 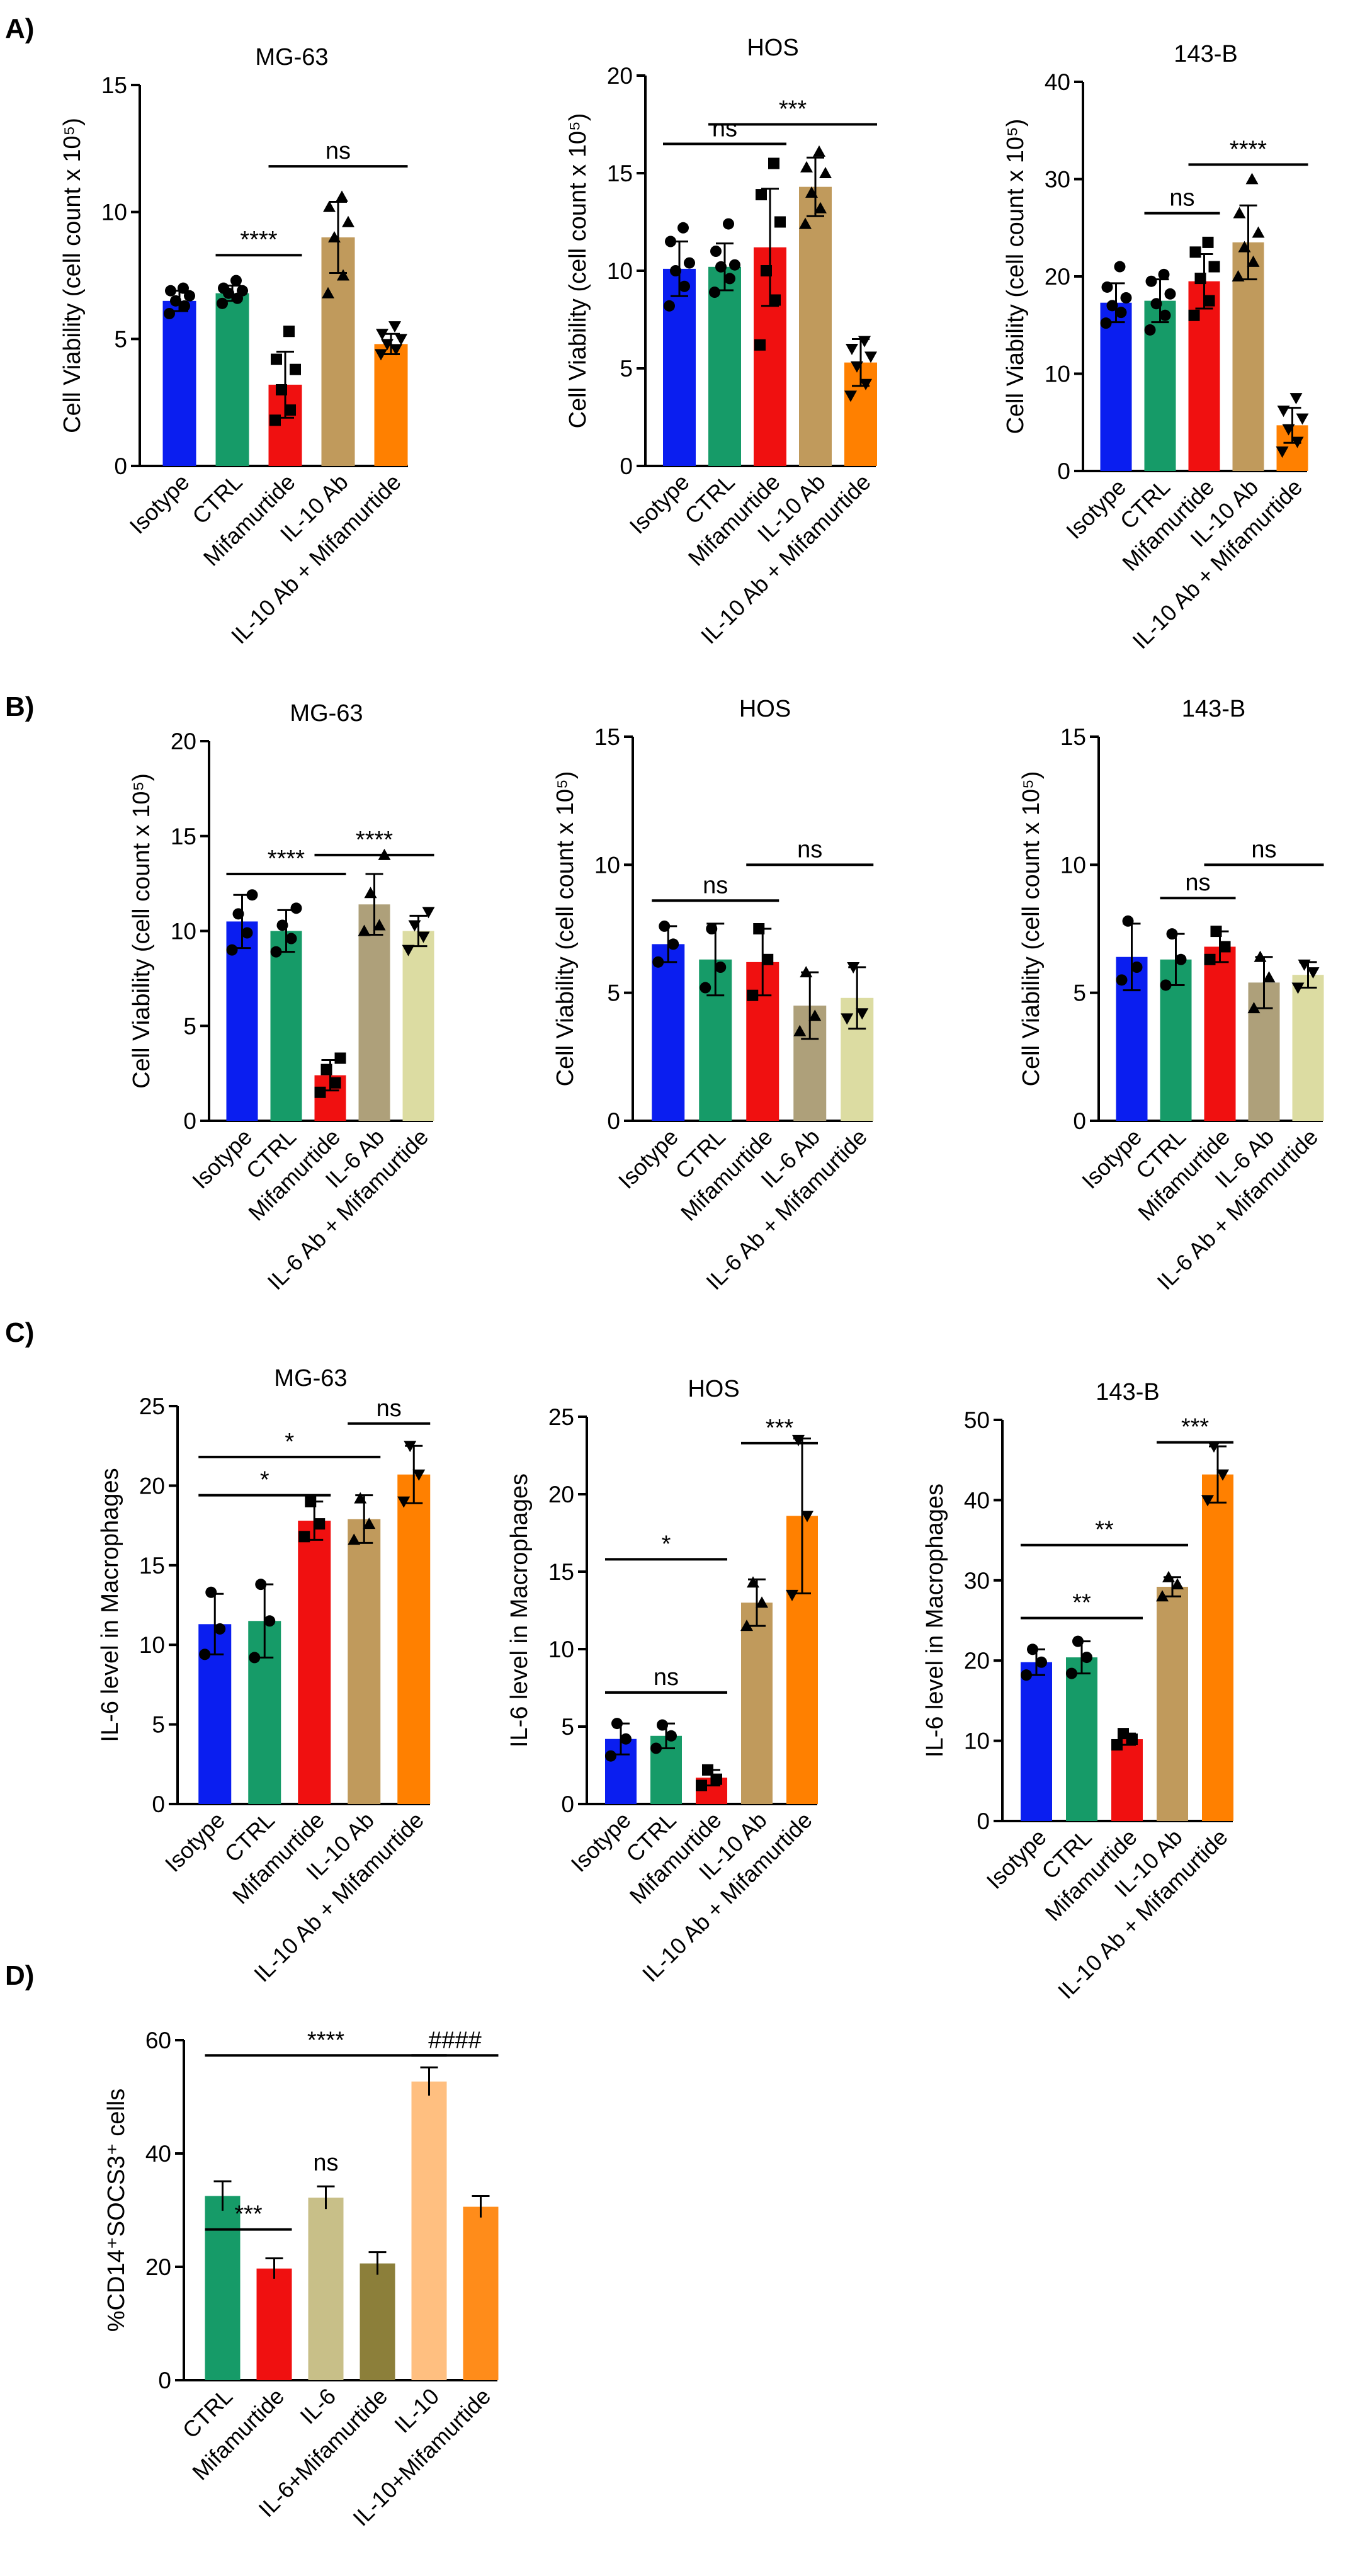 What do you see at coordinates (19, 1332) in the screenshot?
I see `panel-label-c: C)` at bounding box center [19, 1332].